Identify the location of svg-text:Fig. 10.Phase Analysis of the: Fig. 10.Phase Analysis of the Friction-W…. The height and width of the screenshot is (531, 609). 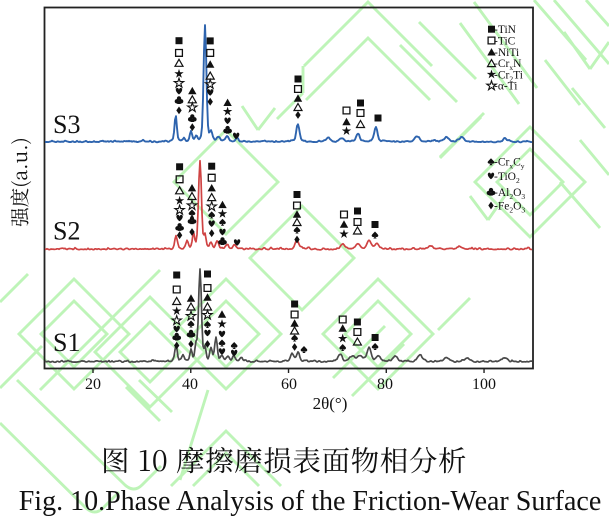
(310, 501).